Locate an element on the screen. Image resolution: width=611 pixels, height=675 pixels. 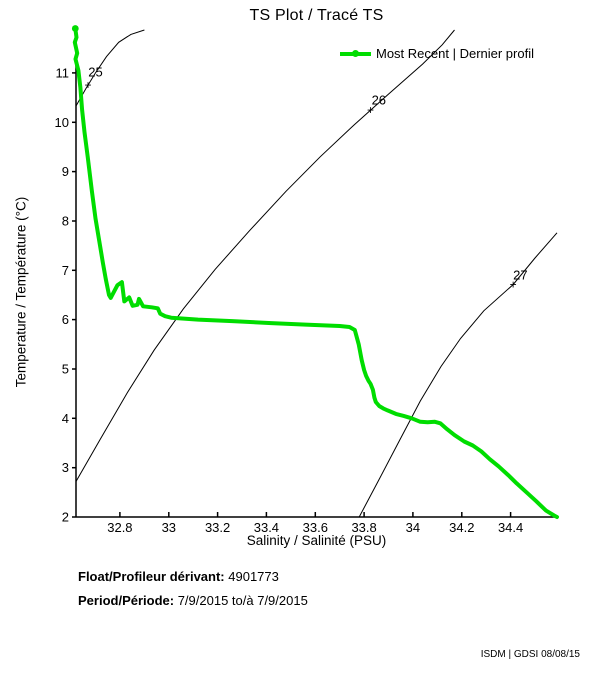
y-tick-label: 4 is located at coordinates (65, 418).